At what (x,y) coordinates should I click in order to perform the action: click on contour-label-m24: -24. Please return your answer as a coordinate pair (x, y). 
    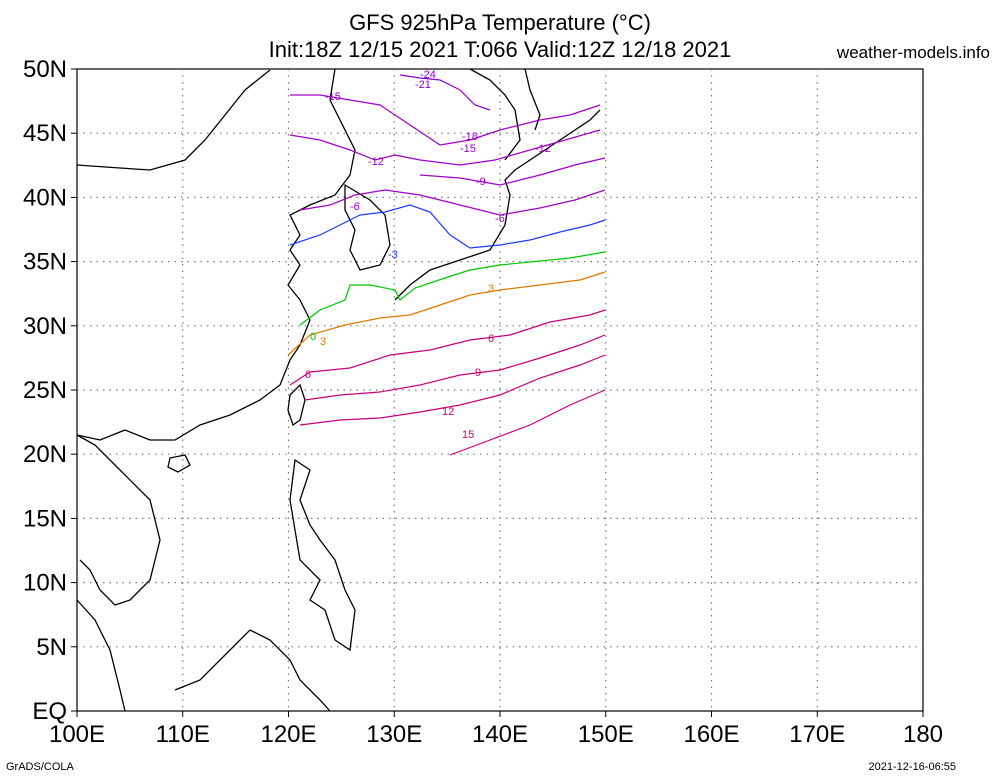
    Looking at the image, I should click on (428, 75).